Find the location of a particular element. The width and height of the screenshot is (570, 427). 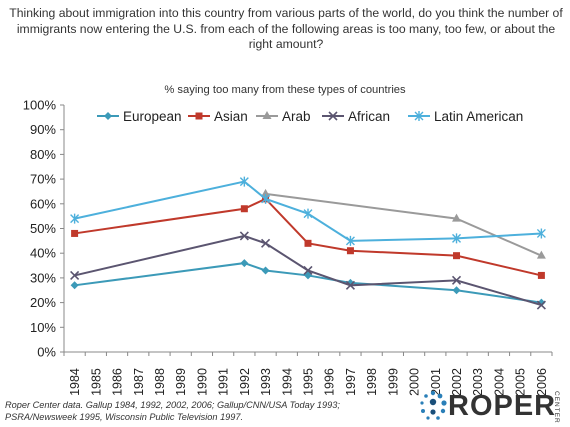

y-tick-label: 20% is located at coordinates (43, 302).